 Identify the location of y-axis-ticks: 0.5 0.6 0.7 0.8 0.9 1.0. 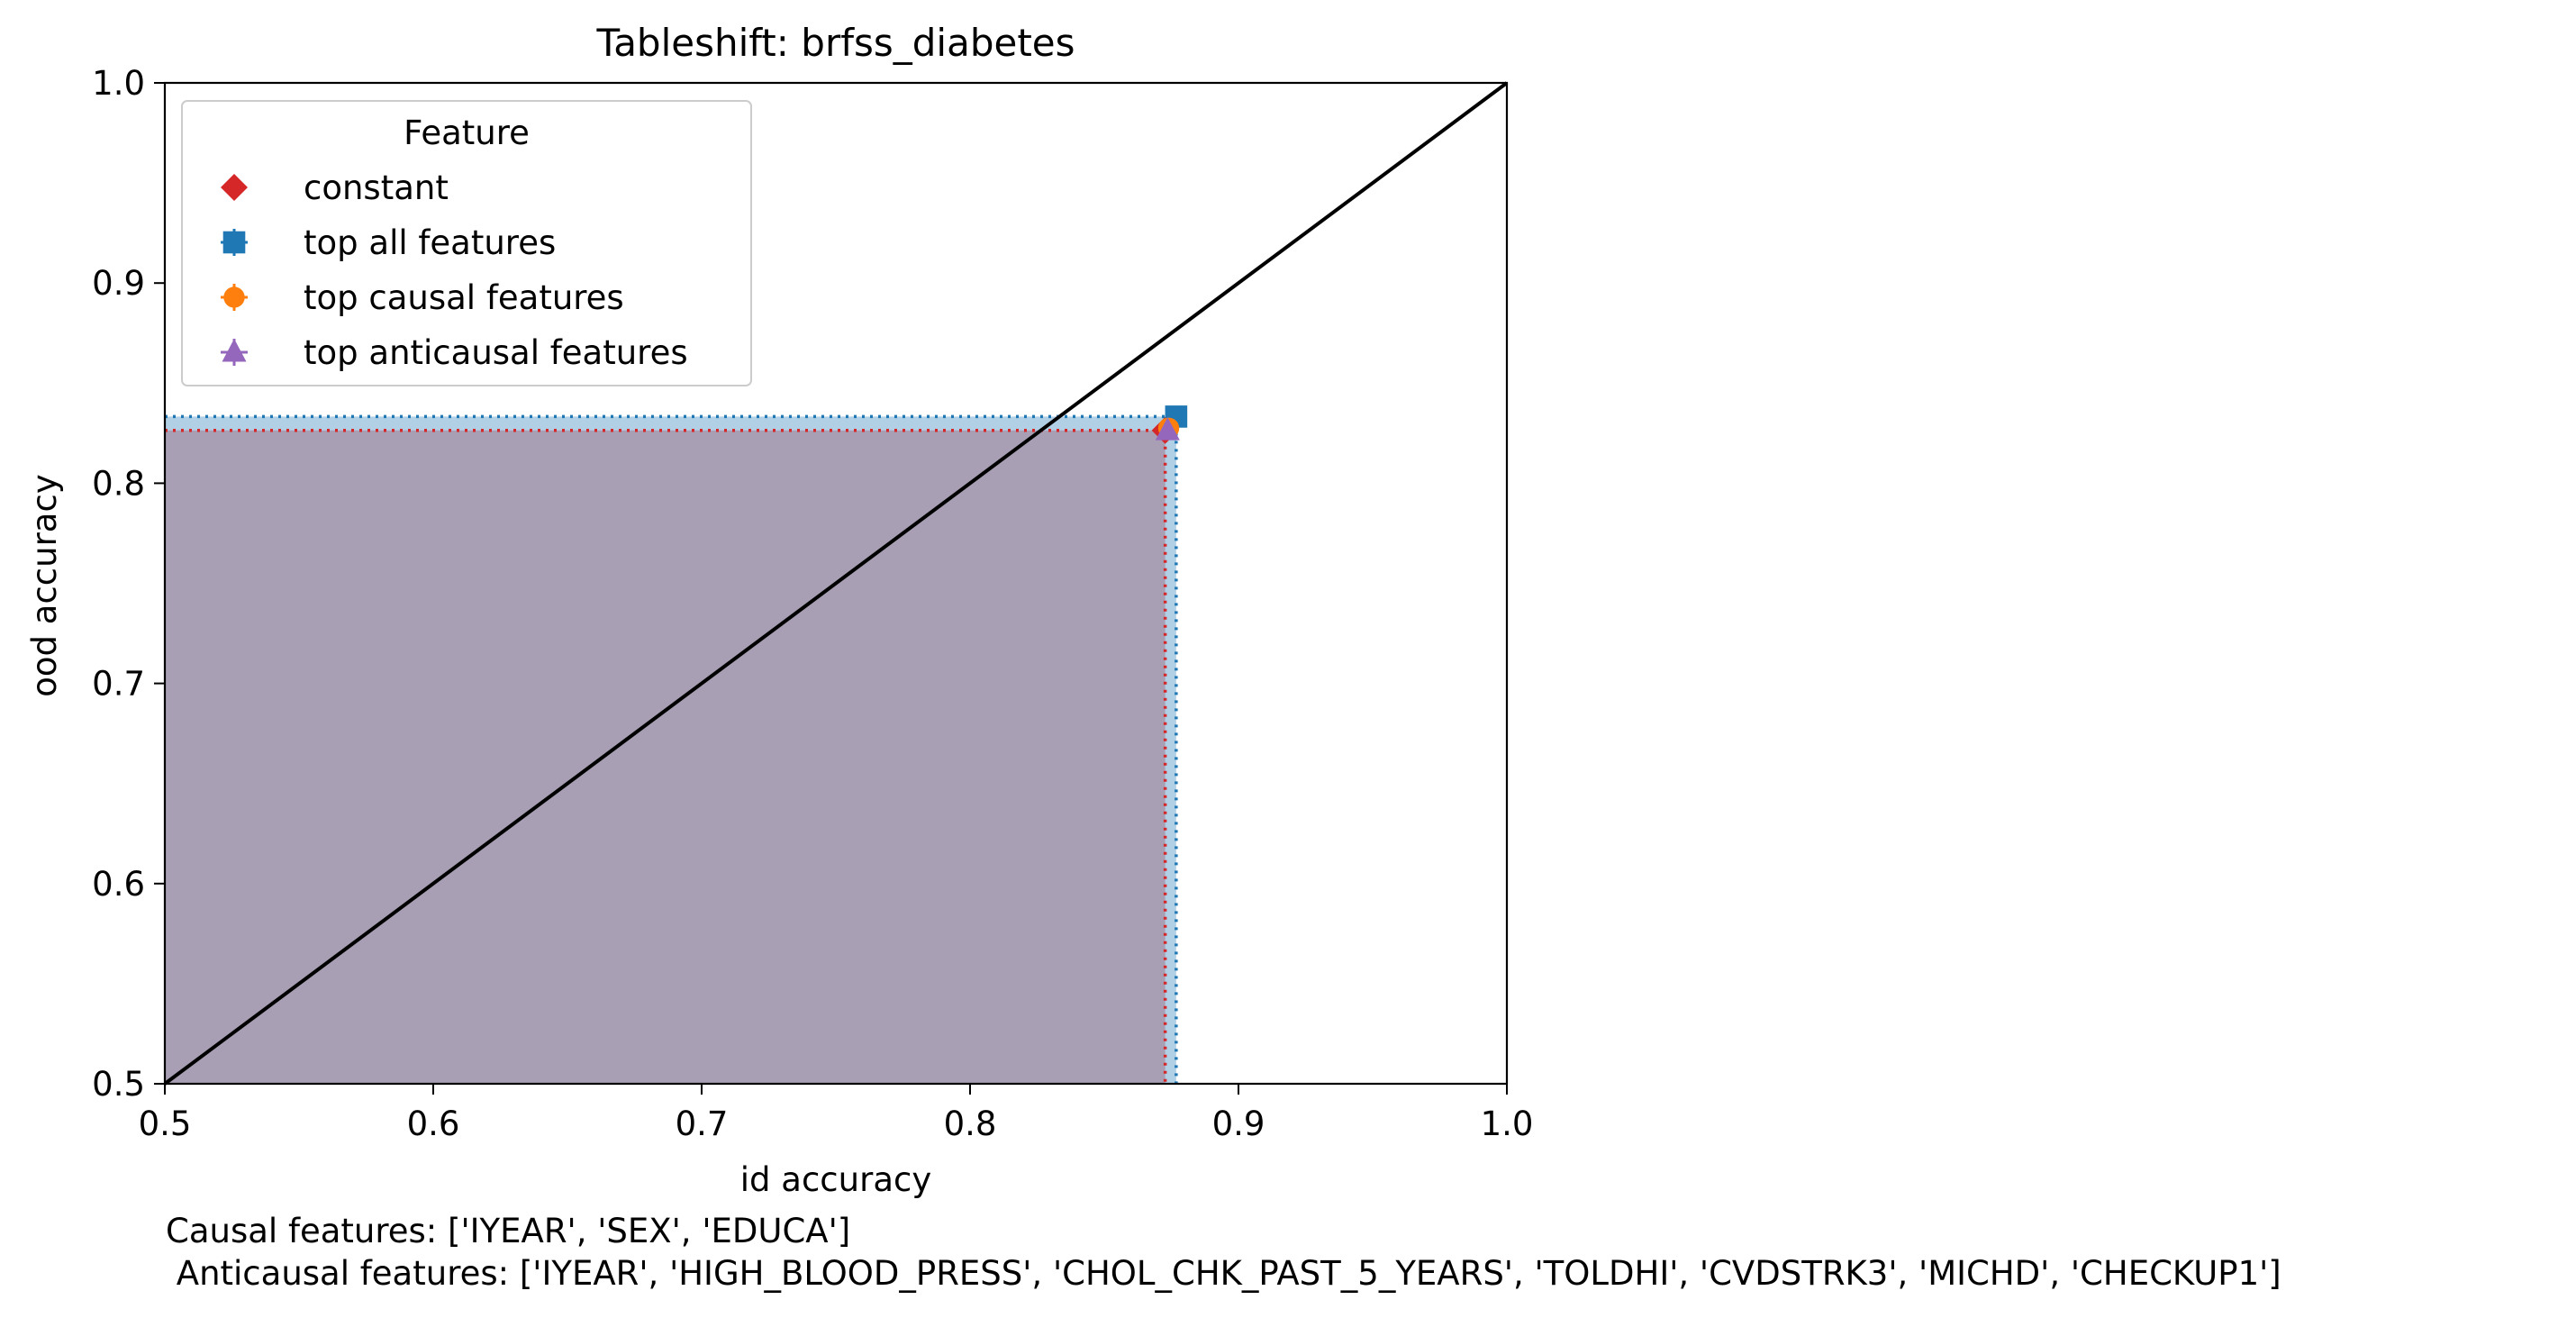
(128, 584).